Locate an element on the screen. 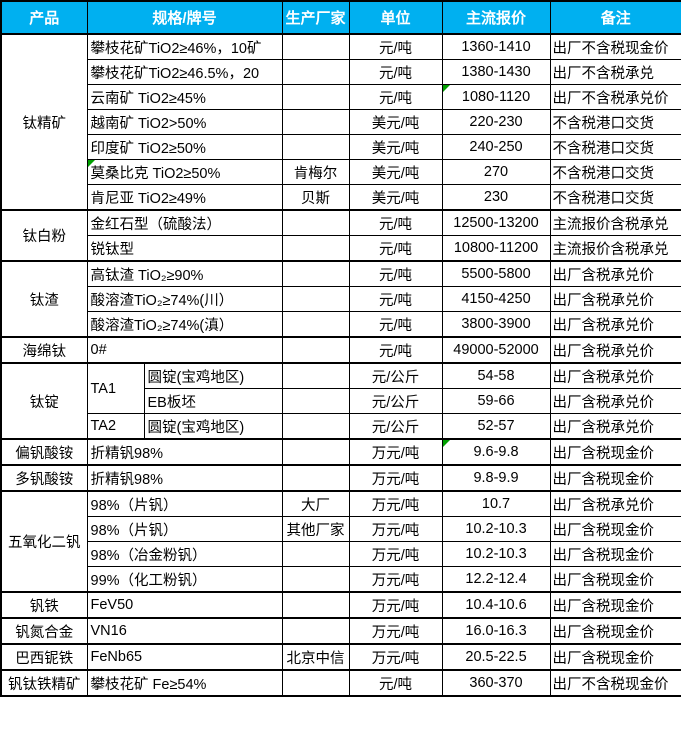 The height and width of the screenshot is (749, 681). spec-grade-cell: TA2 is located at coordinates (115, 426).